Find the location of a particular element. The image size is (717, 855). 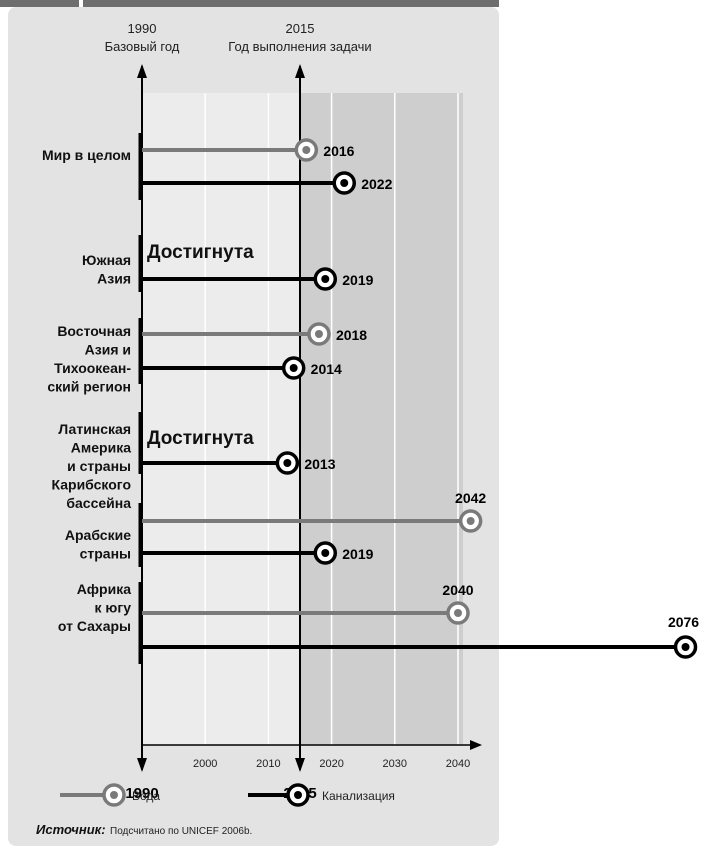

region-label-3-line-1: Америка is located at coordinates (101, 448).